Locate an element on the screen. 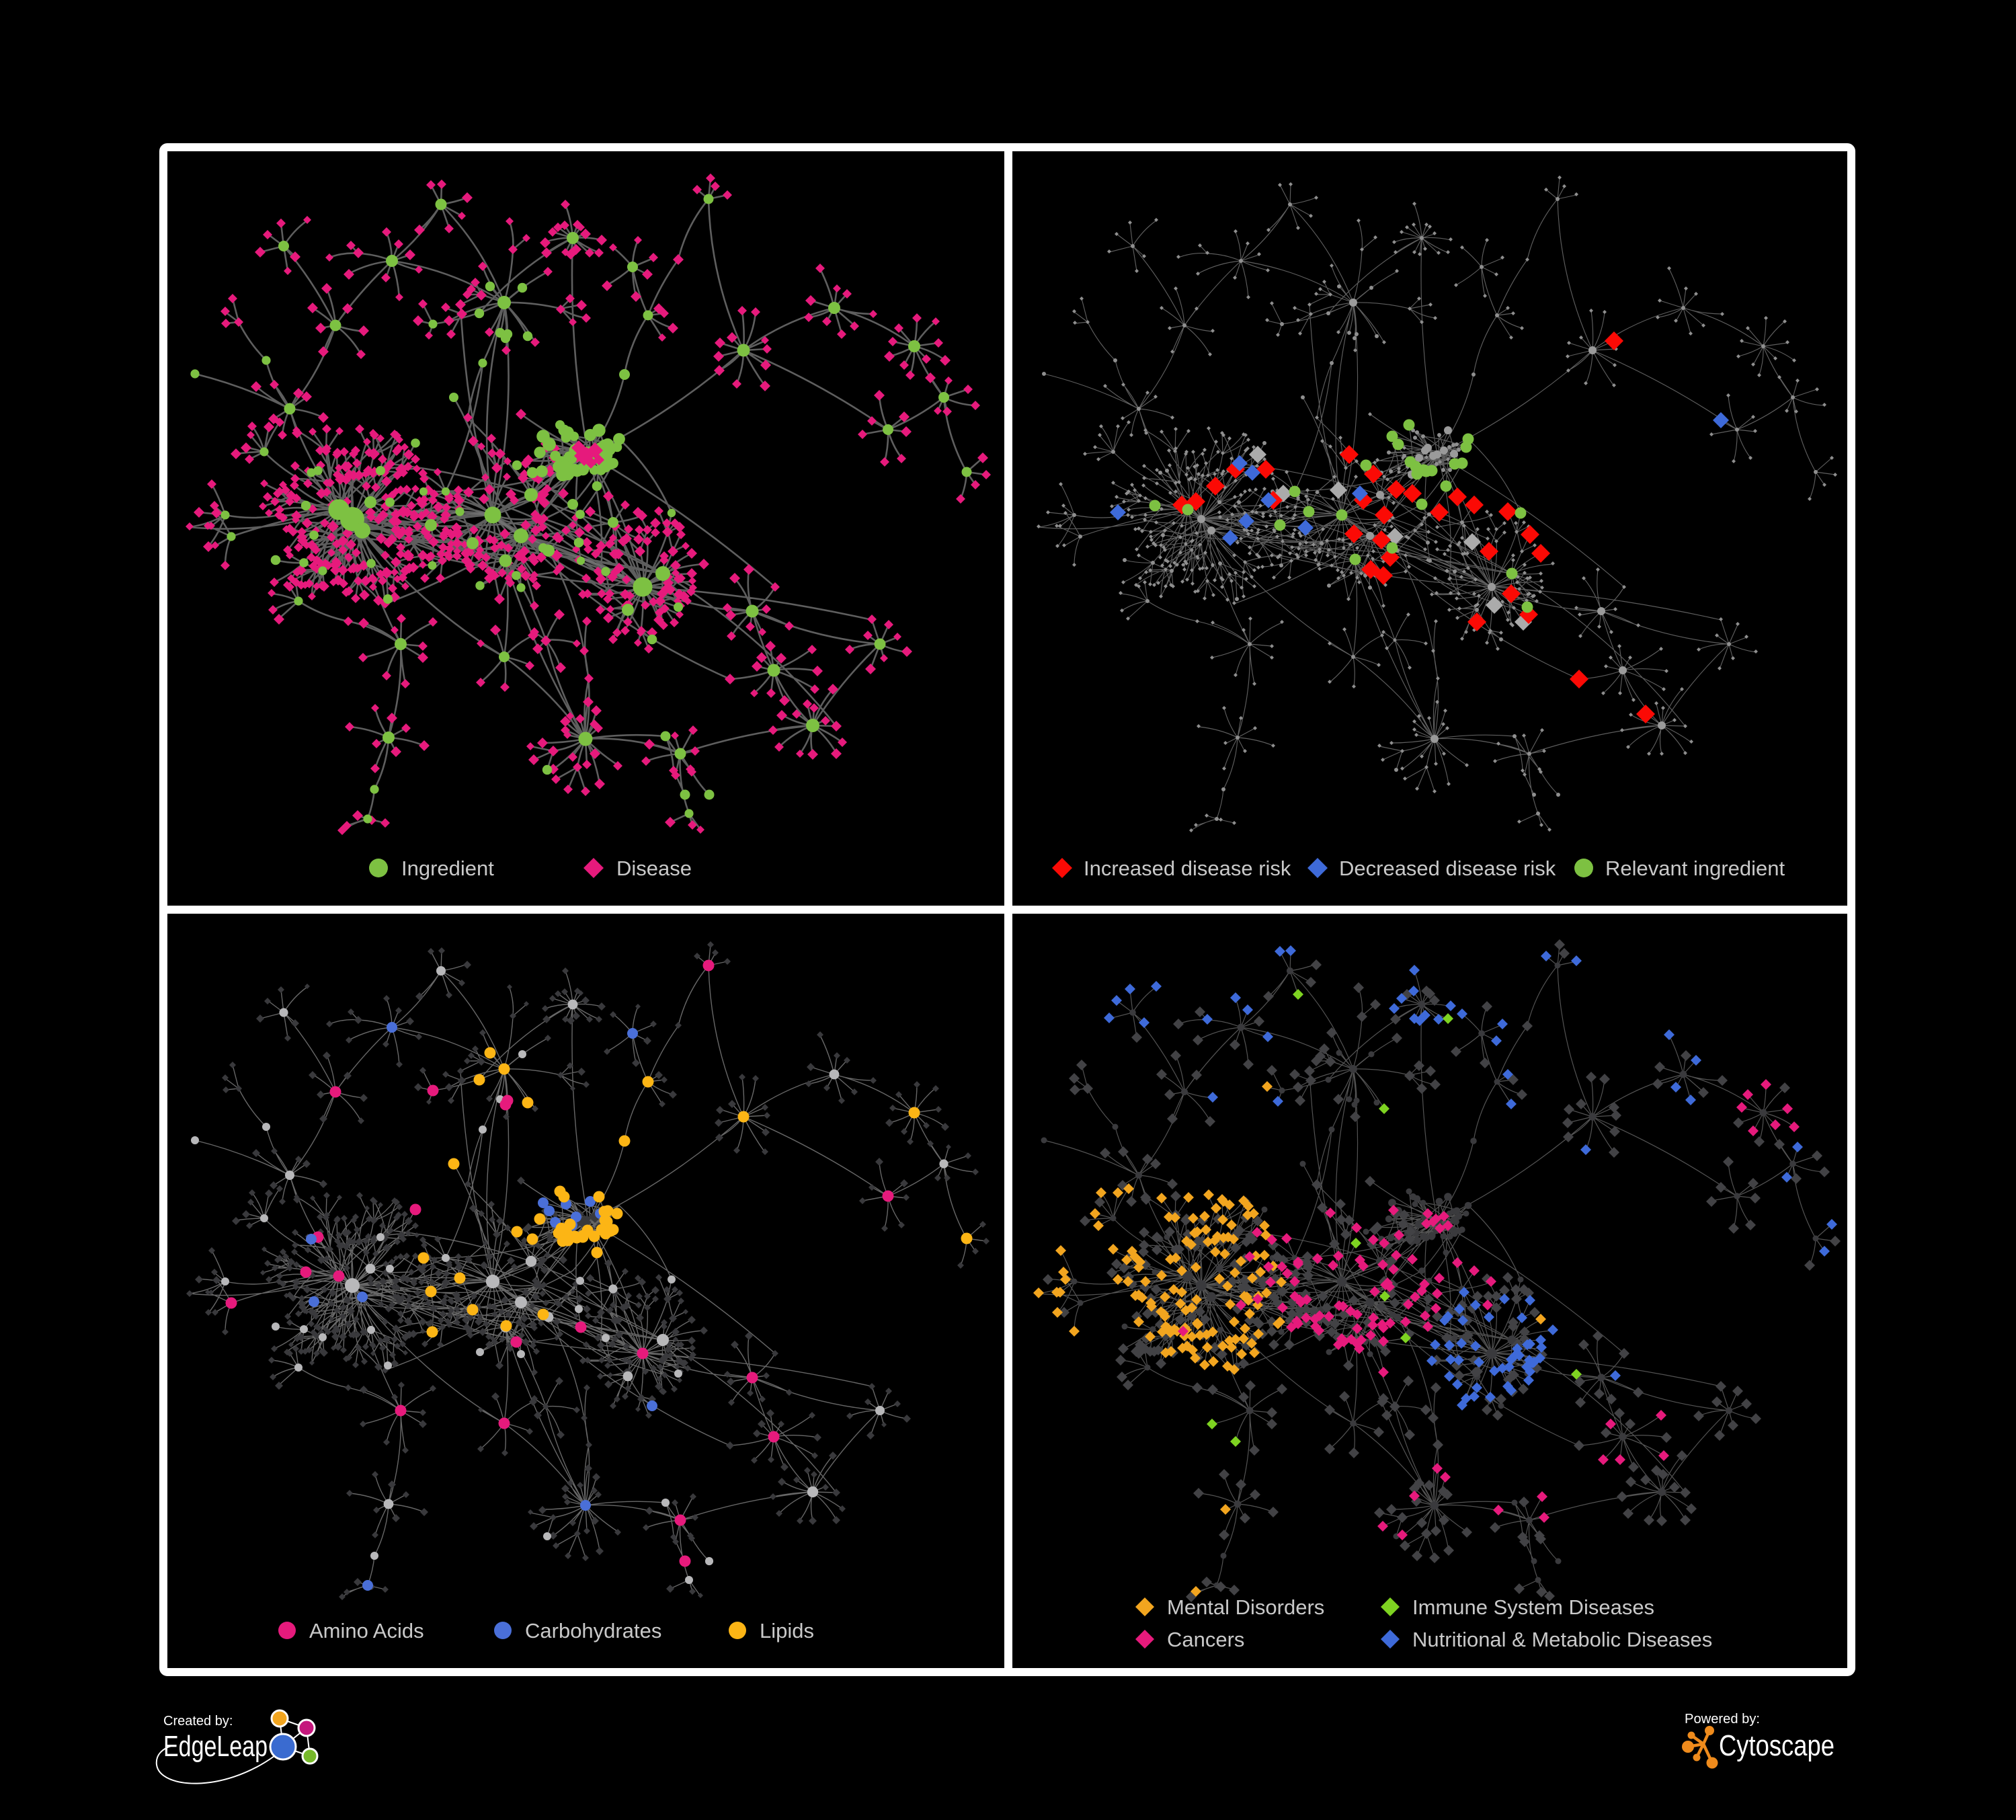 This screenshot has width=2016, height=1820. svg-text: Mental Disorders is located at coordinates (1245, 1607).